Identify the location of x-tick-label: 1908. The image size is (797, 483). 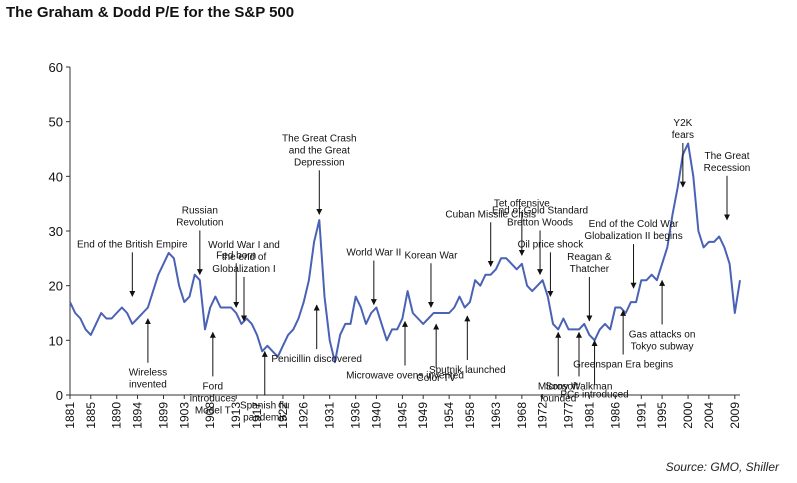
(210, 415).